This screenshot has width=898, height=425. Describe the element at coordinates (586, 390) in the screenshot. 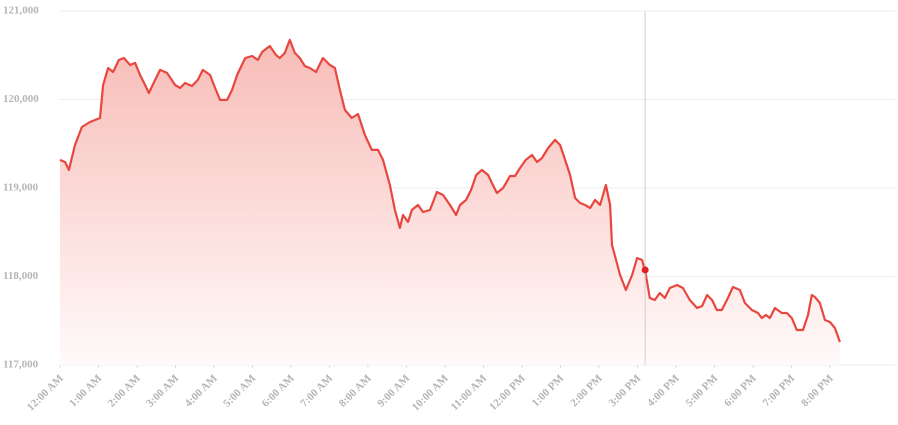

I see `x-tick-label: 2:00 PM` at that location.